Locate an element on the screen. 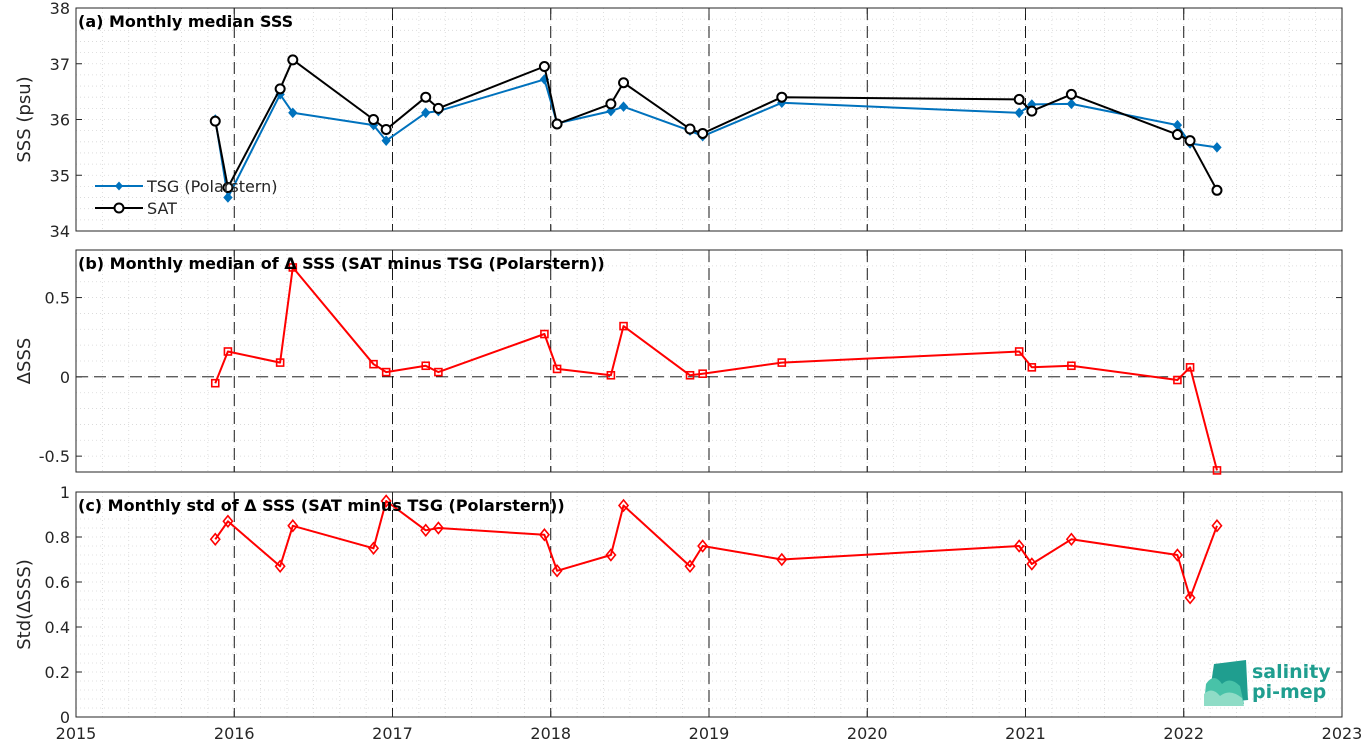 This screenshot has height=745, width=1364. x-tick-label: 2017 is located at coordinates (392, 733).